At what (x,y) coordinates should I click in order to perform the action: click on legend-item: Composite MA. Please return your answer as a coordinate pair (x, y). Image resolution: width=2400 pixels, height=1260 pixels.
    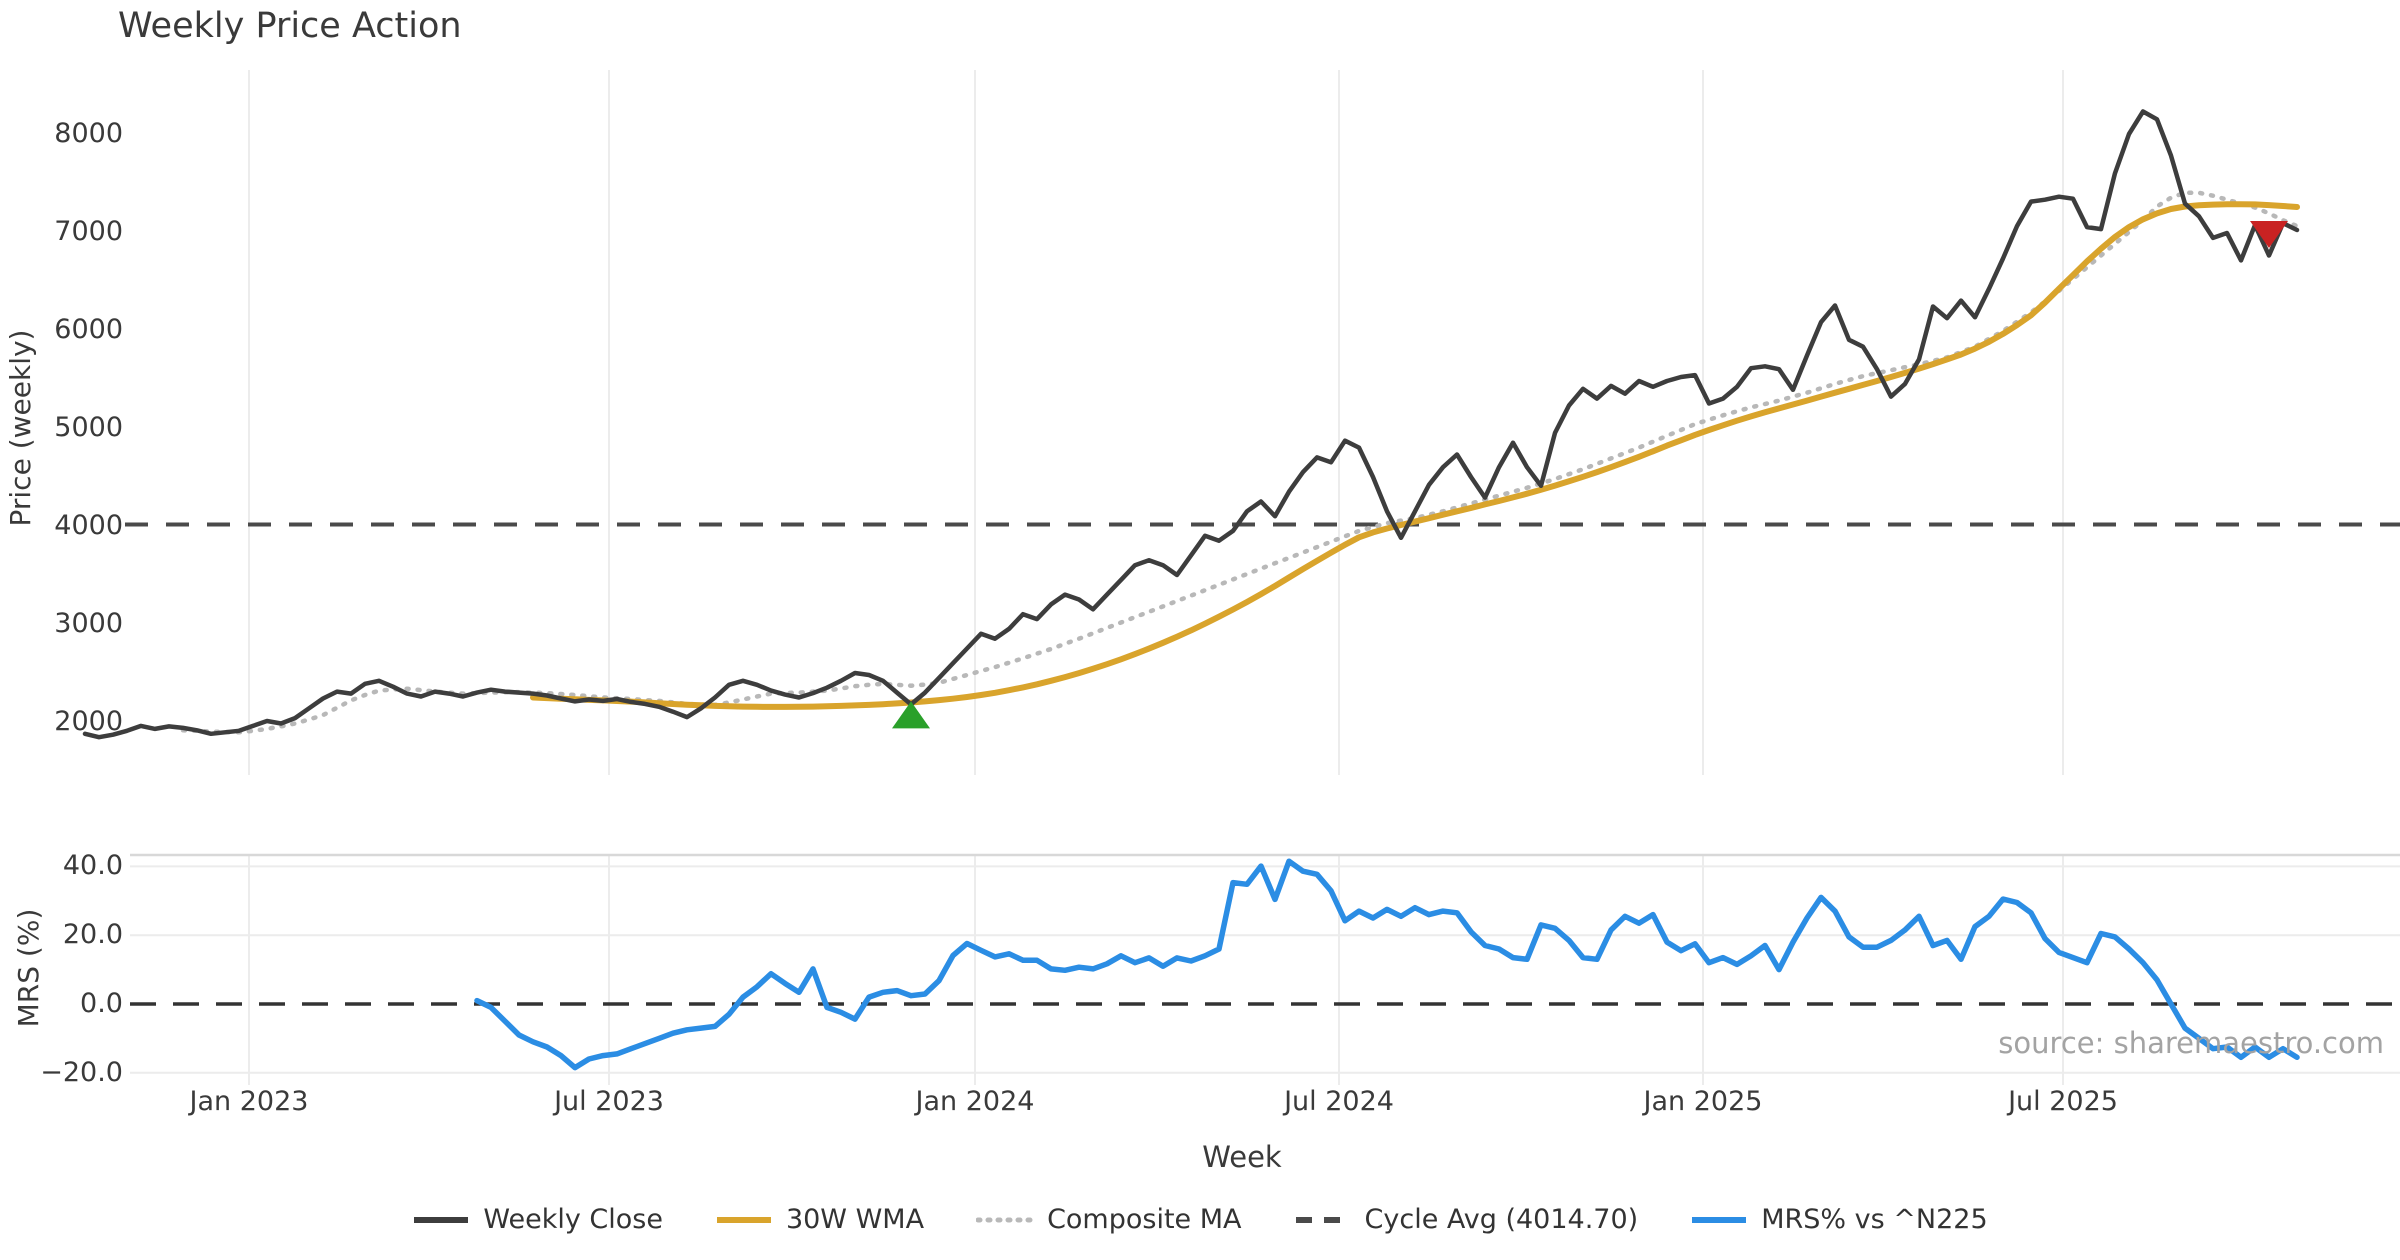
    Looking at the image, I should click on (1109, 1219).